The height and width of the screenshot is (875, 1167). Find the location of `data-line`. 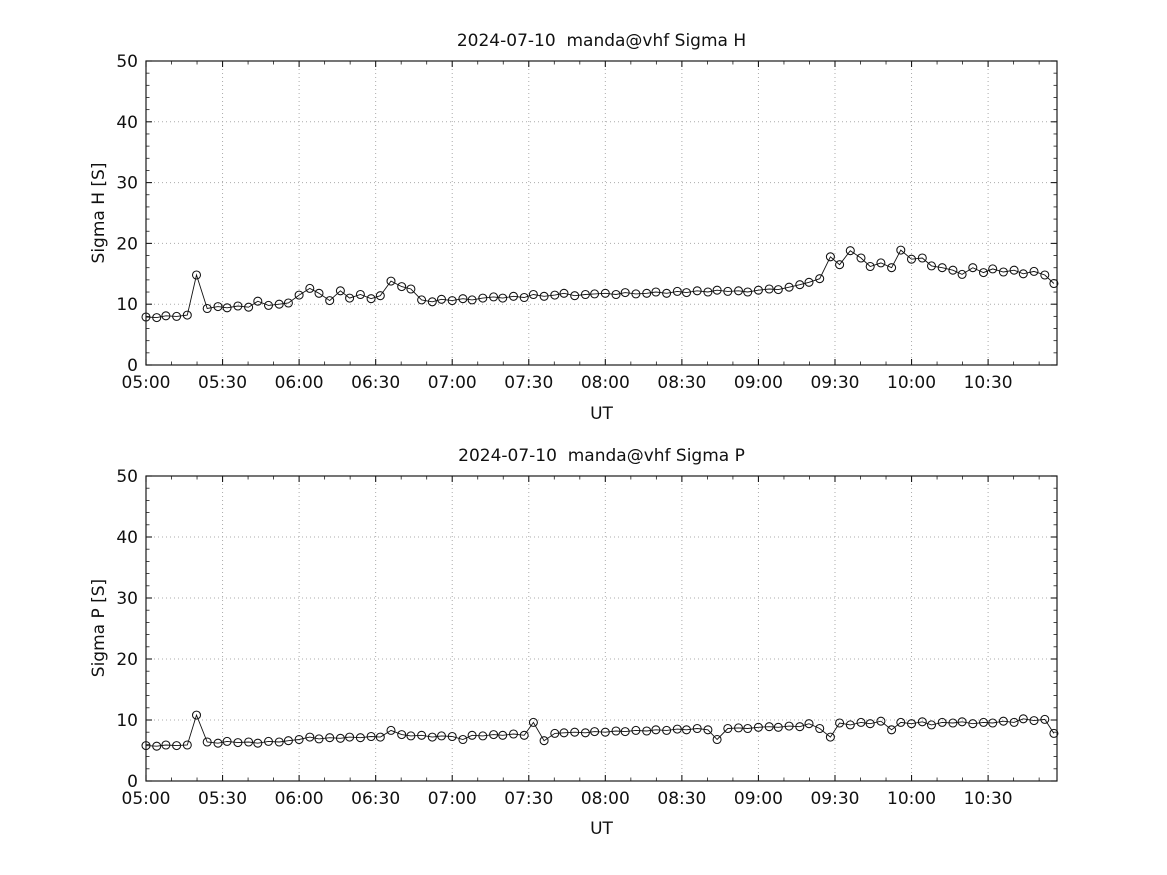

data-line is located at coordinates (600, 730).